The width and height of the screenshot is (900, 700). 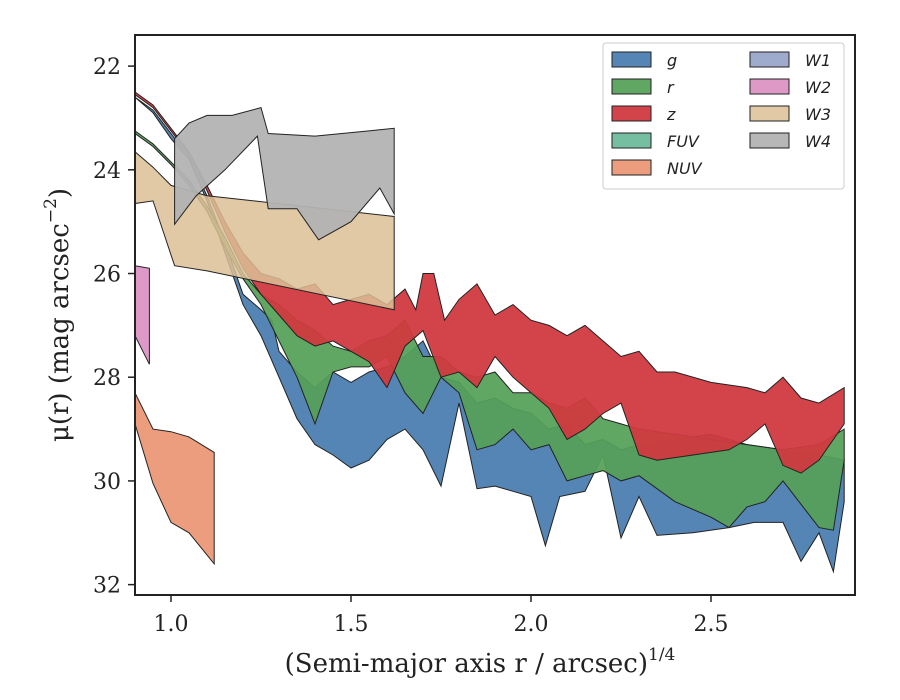 What do you see at coordinates (142, 315) in the screenshot?
I see `band-w2` at bounding box center [142, 315].